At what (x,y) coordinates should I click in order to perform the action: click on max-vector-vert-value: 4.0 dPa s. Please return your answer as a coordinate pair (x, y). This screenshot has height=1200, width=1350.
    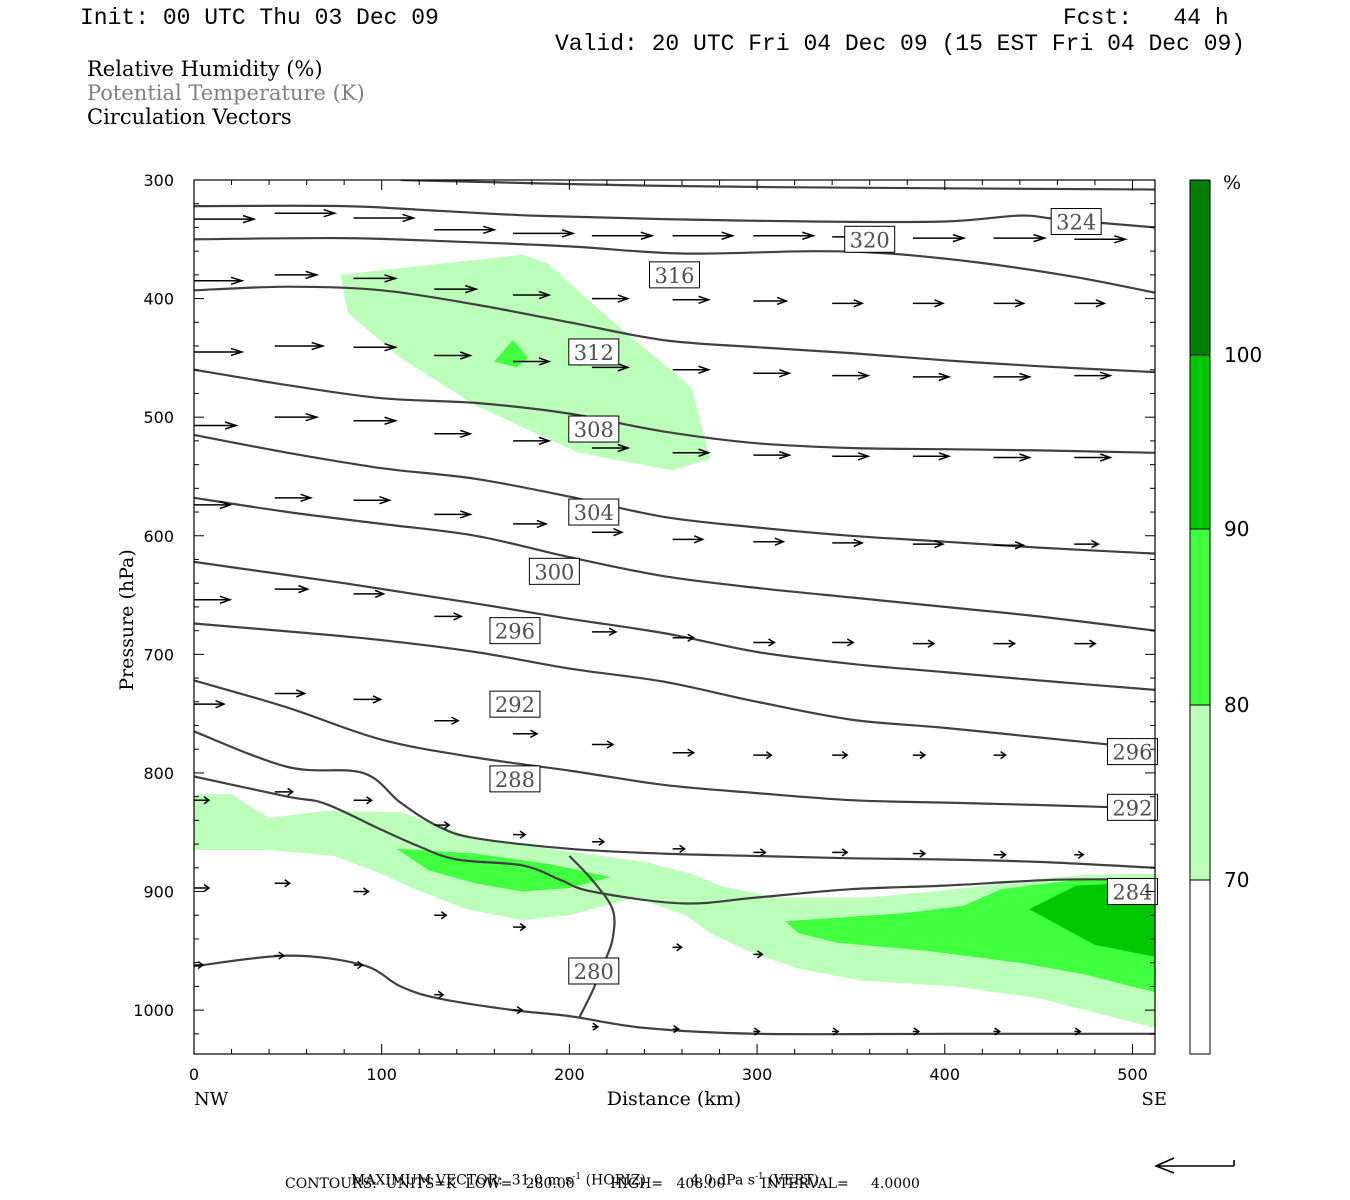
    Looking at the image, I should click on (722, 1180).